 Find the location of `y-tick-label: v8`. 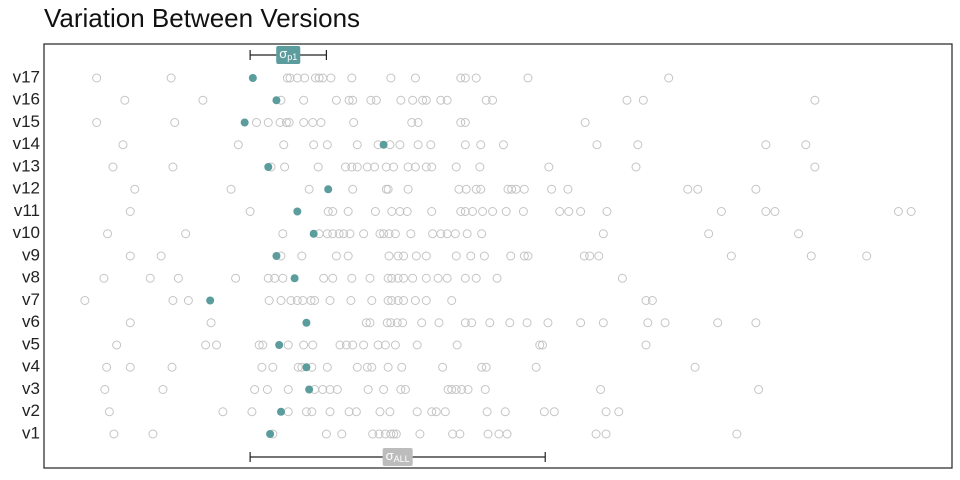

y-tick-label: v8 is located at coordinates (31, 277).